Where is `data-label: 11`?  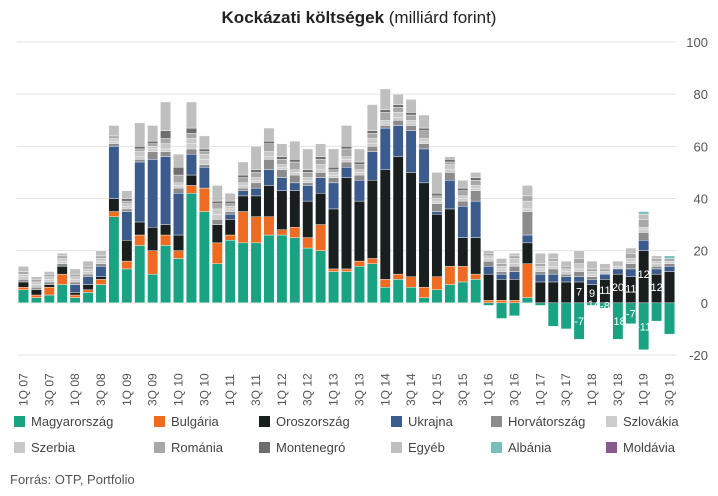 data-label: 11 is located at coordinates (630, 289).